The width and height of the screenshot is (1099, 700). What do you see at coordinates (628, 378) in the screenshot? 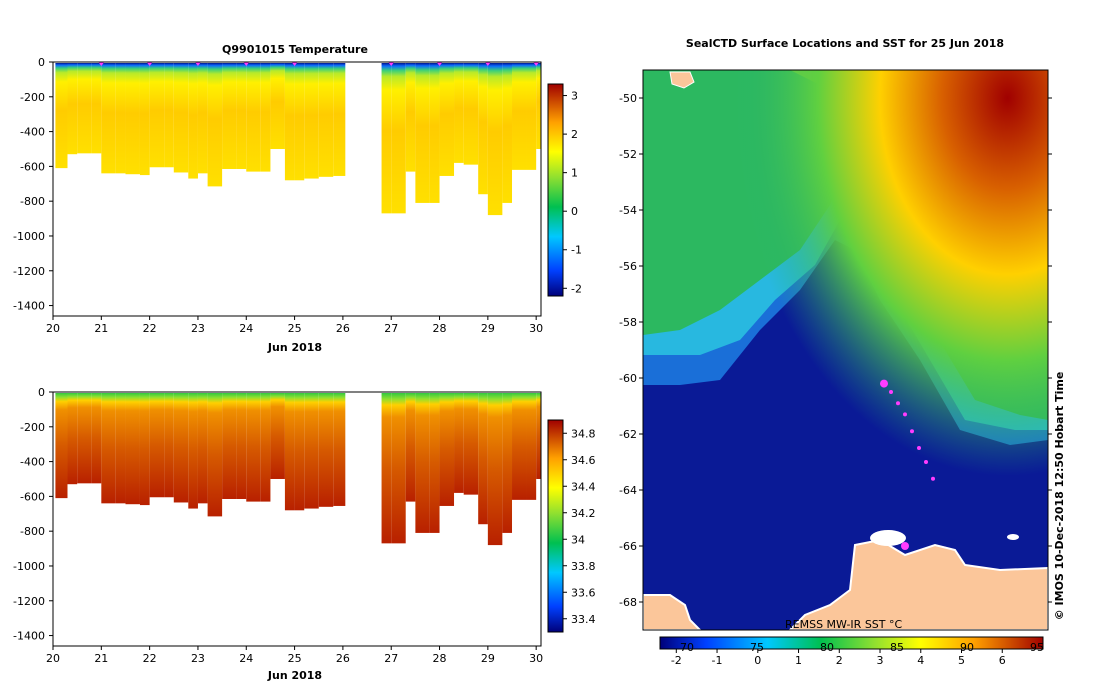
I see `map-y-tick-label: -60` at bounding box center [628, 378].